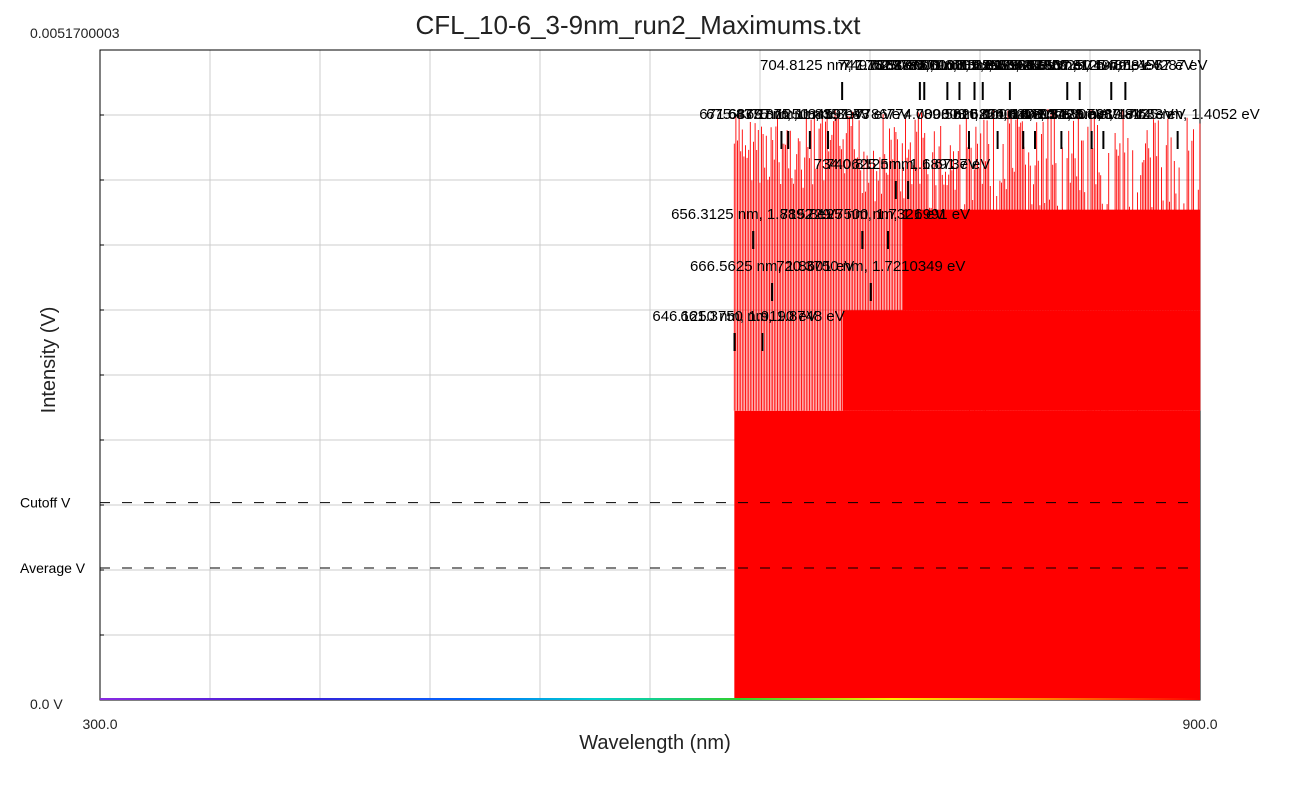 This screenshot has height=800, width=1300. What do you see at coordinates (870, 266) in the screenshot?
I see `peak-label: 720.3750 nm, 1.7210349 eV` at bounding box center [870, 266].